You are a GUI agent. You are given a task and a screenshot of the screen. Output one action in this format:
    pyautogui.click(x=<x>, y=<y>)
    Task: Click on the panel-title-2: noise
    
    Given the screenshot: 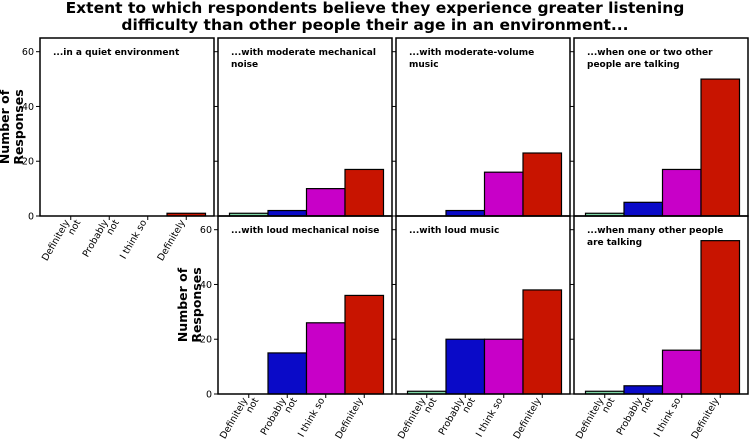 What is the action you would take?
    pyautogui.click(x=244, y=65)
    